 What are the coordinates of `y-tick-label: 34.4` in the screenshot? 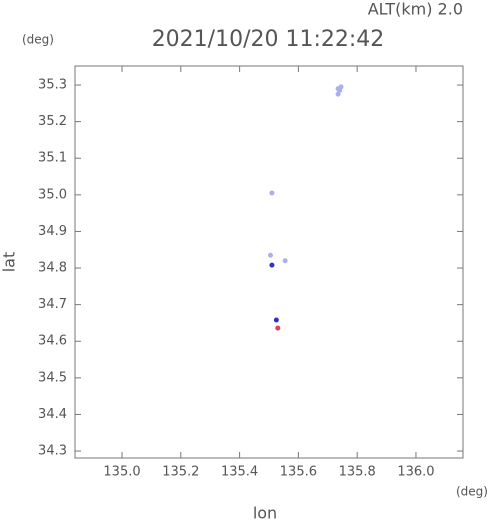 It's located at (52, 414).